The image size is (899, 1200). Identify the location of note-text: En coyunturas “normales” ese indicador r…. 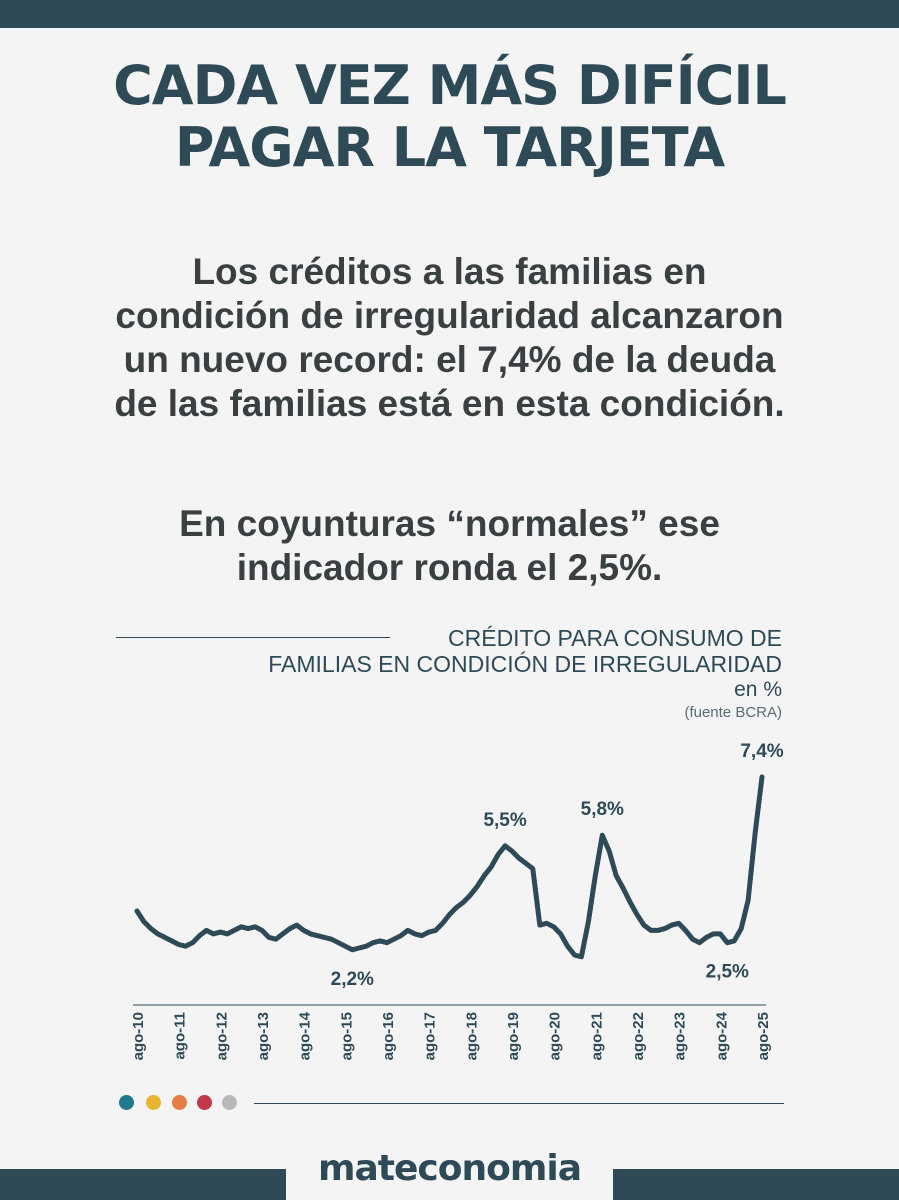
(449, 545).